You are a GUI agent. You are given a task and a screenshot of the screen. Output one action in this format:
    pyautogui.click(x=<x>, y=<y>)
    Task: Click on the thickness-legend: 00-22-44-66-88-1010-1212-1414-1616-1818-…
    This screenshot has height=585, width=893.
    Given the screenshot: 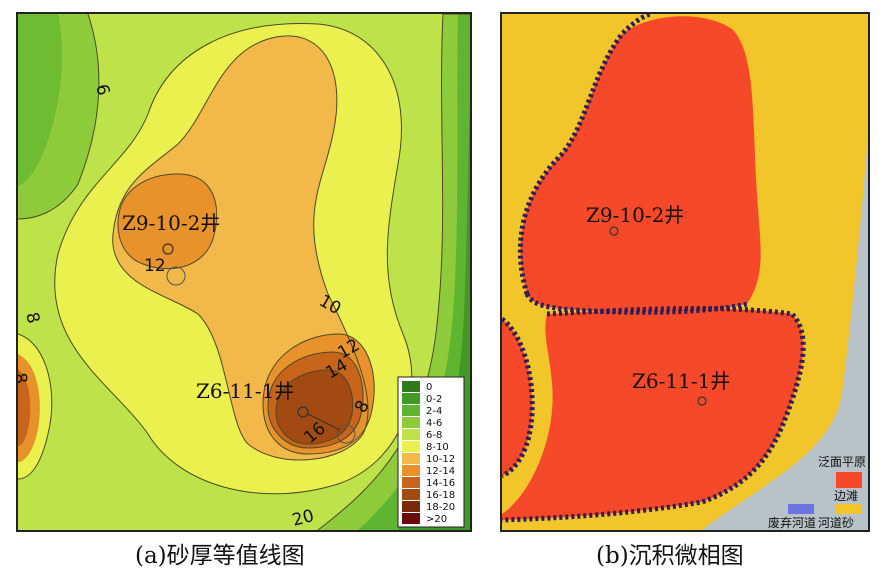 What is the action you would take?
    pyautogui.click(x=431, y=452)
    